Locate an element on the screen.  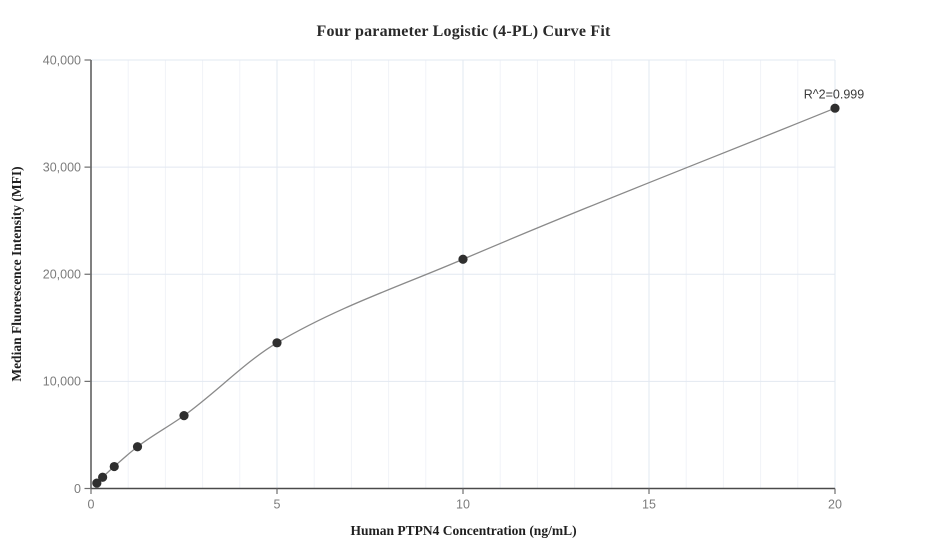
x-tick-label: 10 is located at coordinates (463, 505).